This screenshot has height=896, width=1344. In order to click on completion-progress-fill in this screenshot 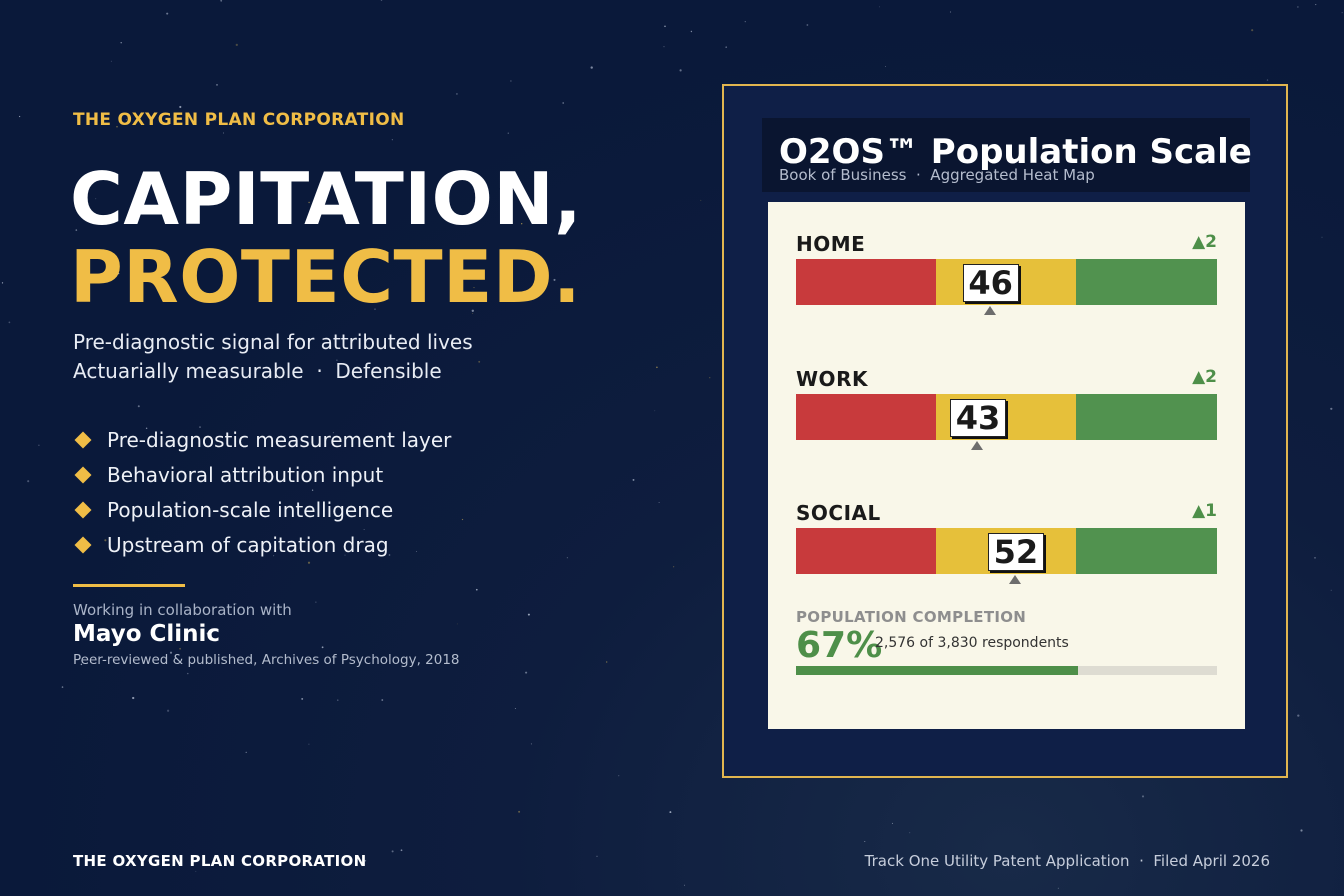, I will do `click(937, 670)`.